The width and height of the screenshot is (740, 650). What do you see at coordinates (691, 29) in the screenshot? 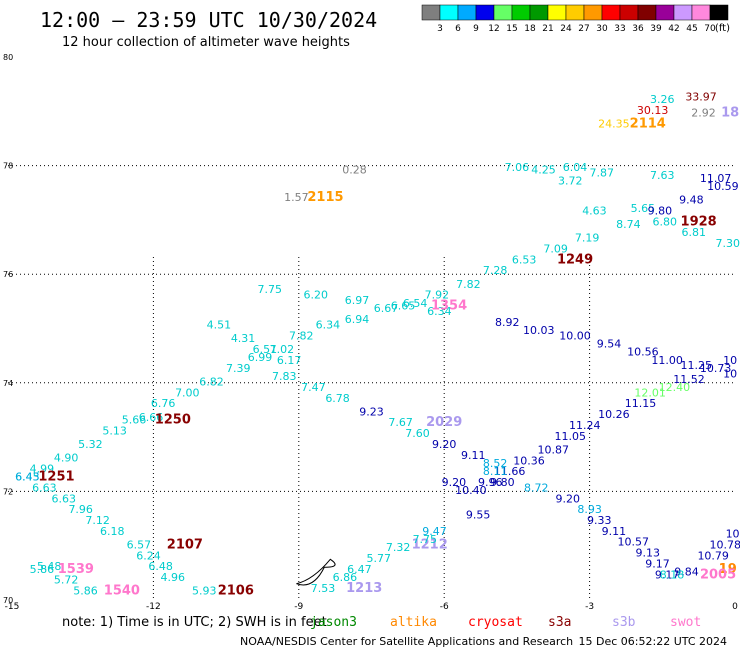
I see `colorbar-tick-label: 45` at bounding box center [691, 29].